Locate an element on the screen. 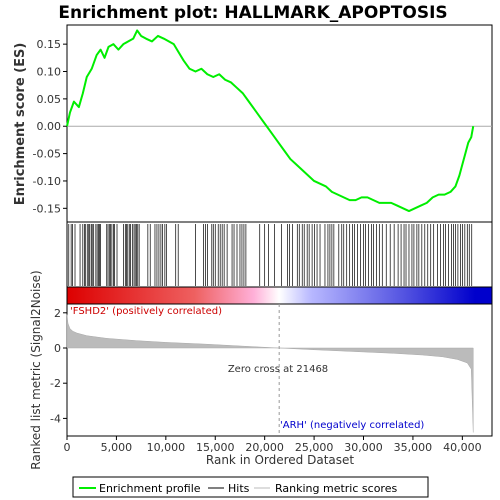 The height and width of the screenshot is (500, 500). x-tick-label: 15,000 is located at coordinates (215, 447).